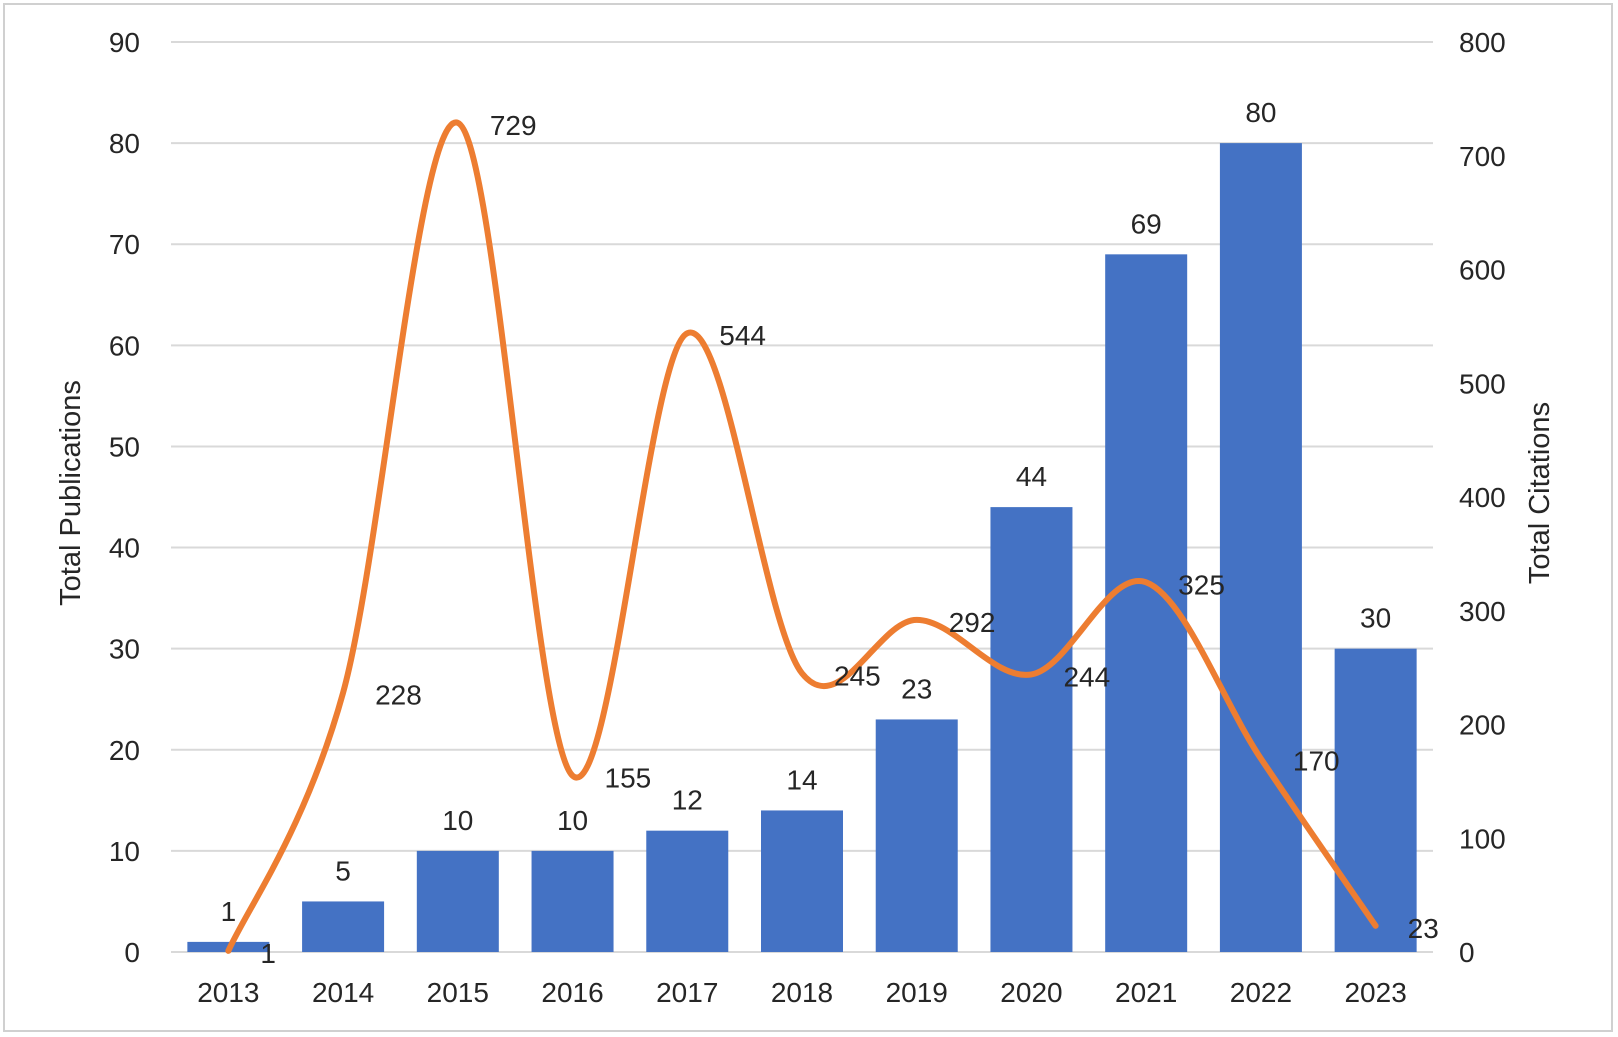 The image size is (1618, 1037). Describe the element at coordinates (1260, 112) in the screenshot. I see `bar-data-label: 80` at that location.